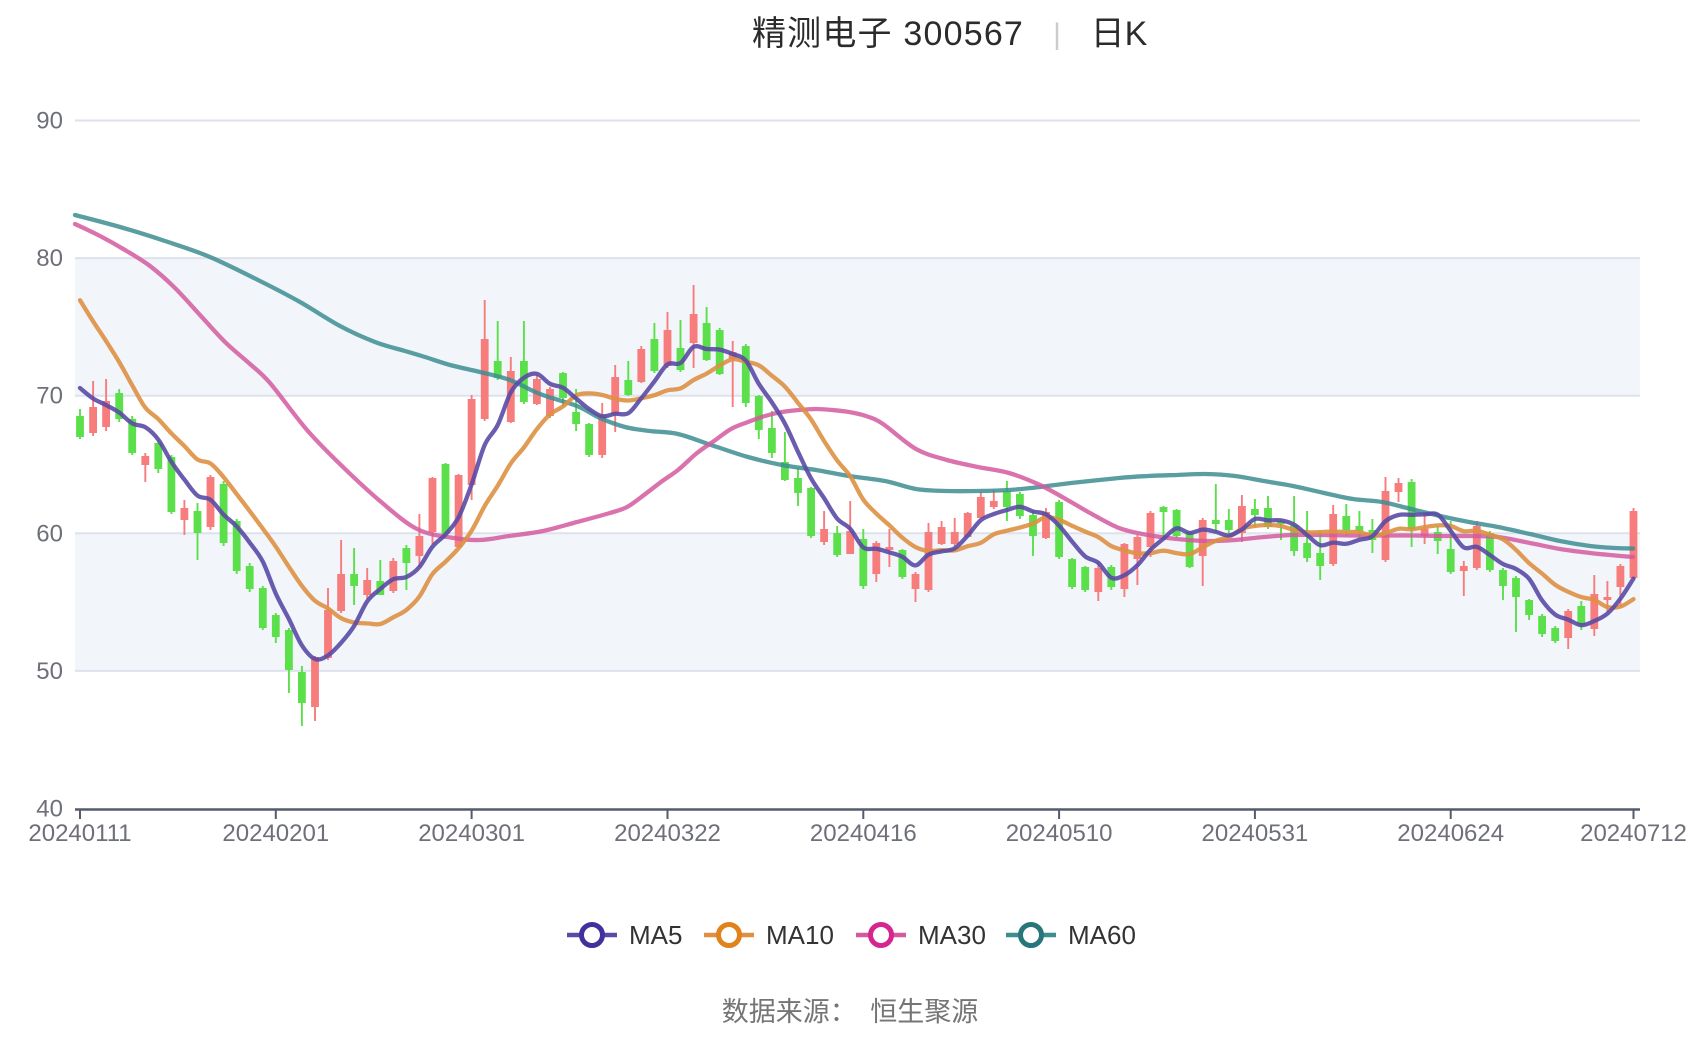 The width and height of the screenshot is (1700, 1039). Describe the element at coordinates (49, 258) in the screenshot. I see `svg-text: 80` at that location.